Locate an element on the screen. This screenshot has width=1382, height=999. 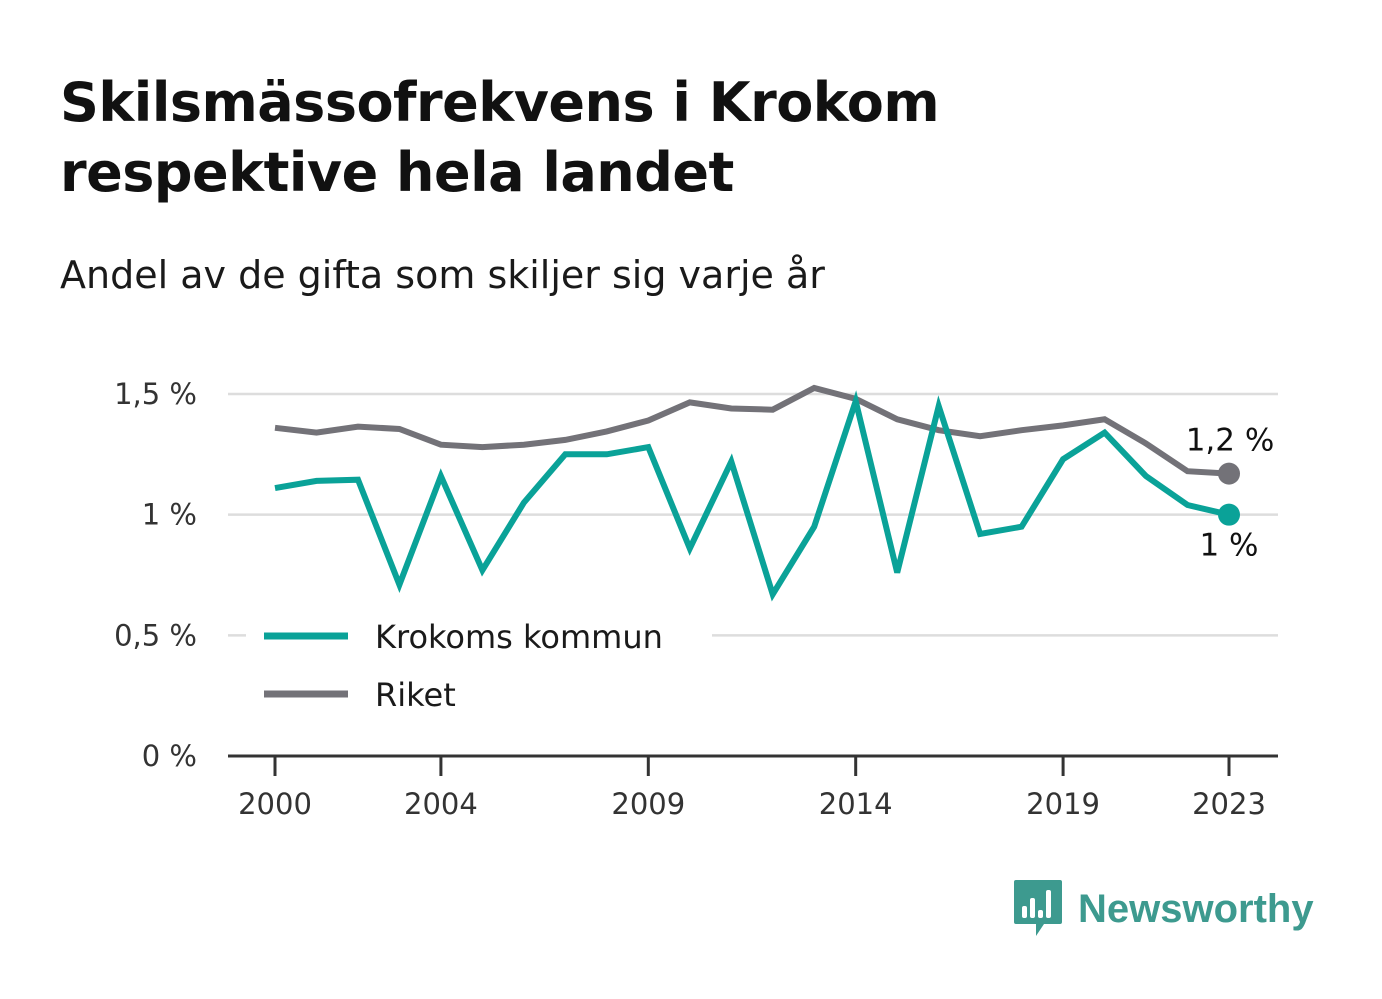
x-tick-label: 2000 is located at coordinates (275, 804).